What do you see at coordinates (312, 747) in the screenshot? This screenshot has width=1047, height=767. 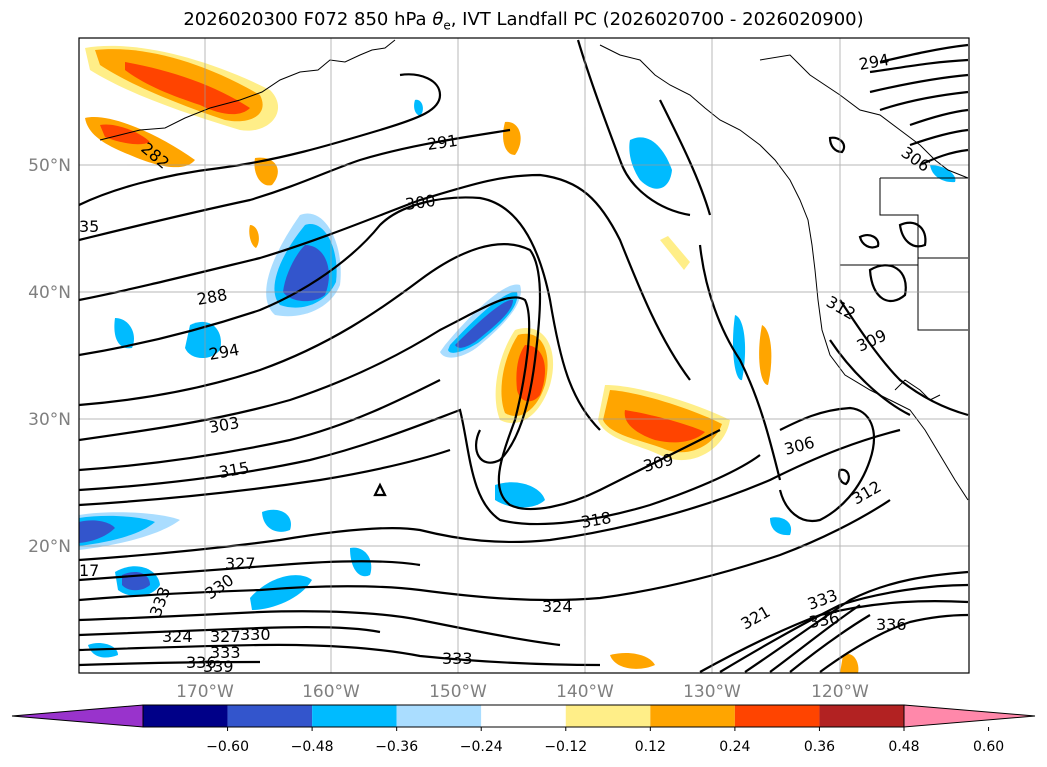 I see `colorbar-tick-label: −0.48` at bounding box center [312, 747].